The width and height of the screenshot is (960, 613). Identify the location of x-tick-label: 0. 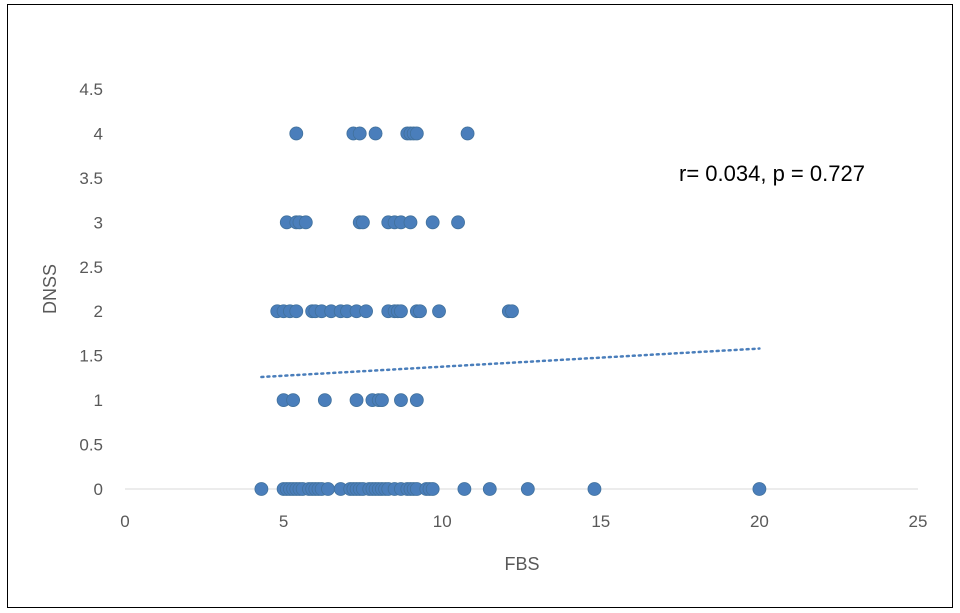
(124, 521).